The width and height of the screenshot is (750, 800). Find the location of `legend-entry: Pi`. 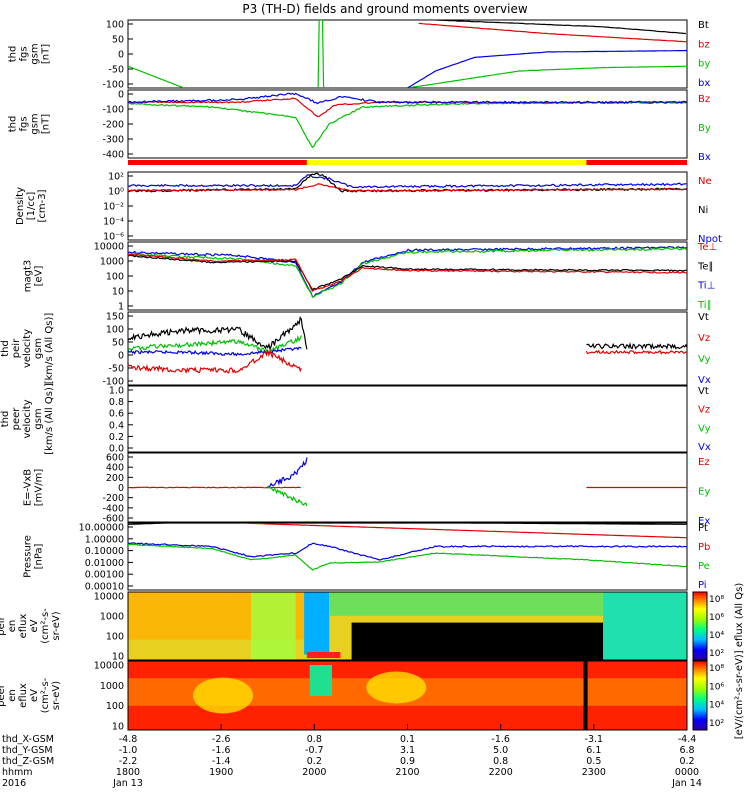

legend-entry: Pi is located at coordinates (702, 585).